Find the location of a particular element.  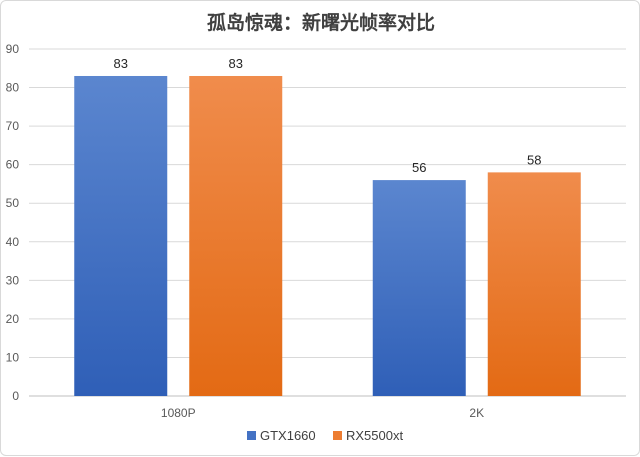

bar-gtx1660-2k is located at coordinates (419, 288).